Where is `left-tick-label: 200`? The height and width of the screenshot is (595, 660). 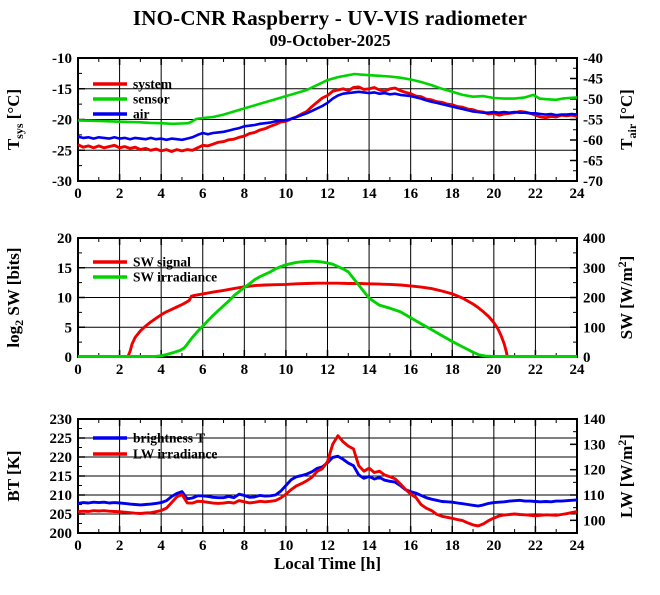
left-tick-label: 200 is located at coordinates (61, 534).